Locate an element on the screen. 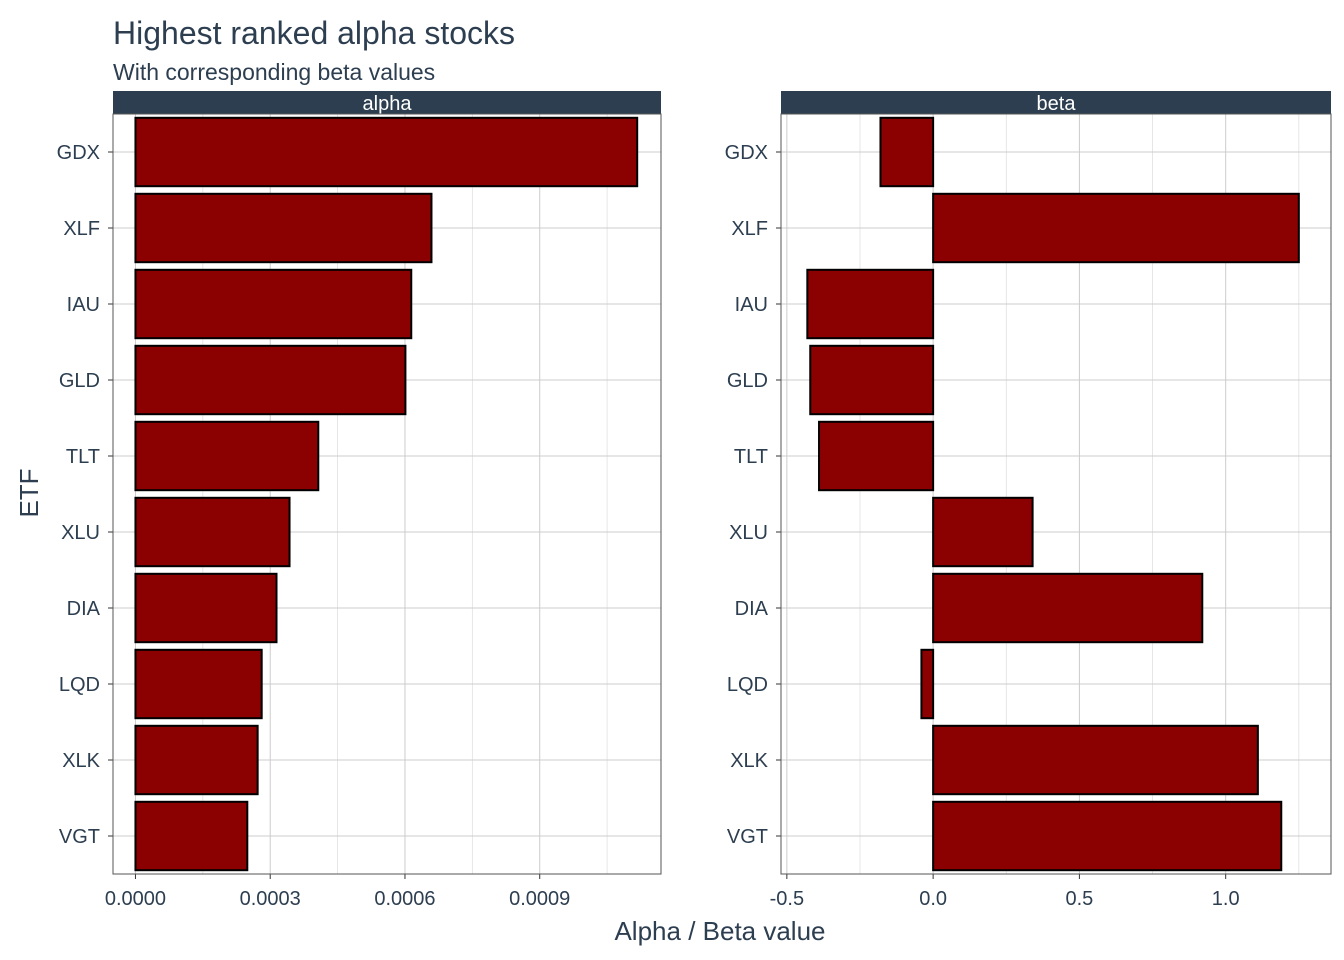  facet-strip-label: beta is located at coordinates (1057, 104).